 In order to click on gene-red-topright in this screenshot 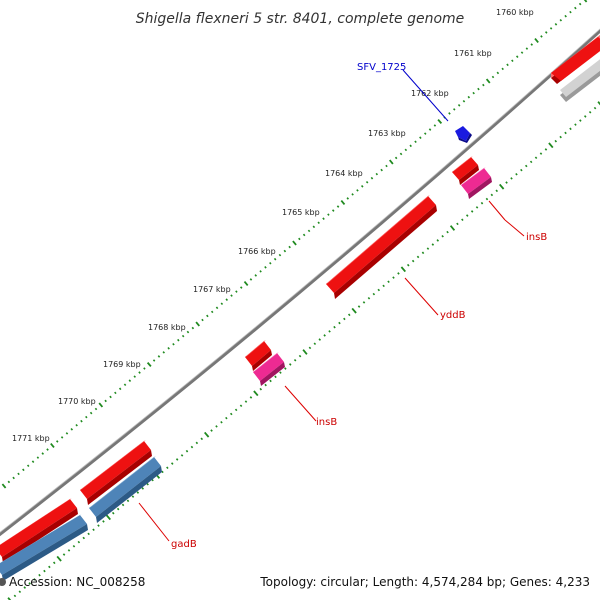, I will do `click(575, 57)`.